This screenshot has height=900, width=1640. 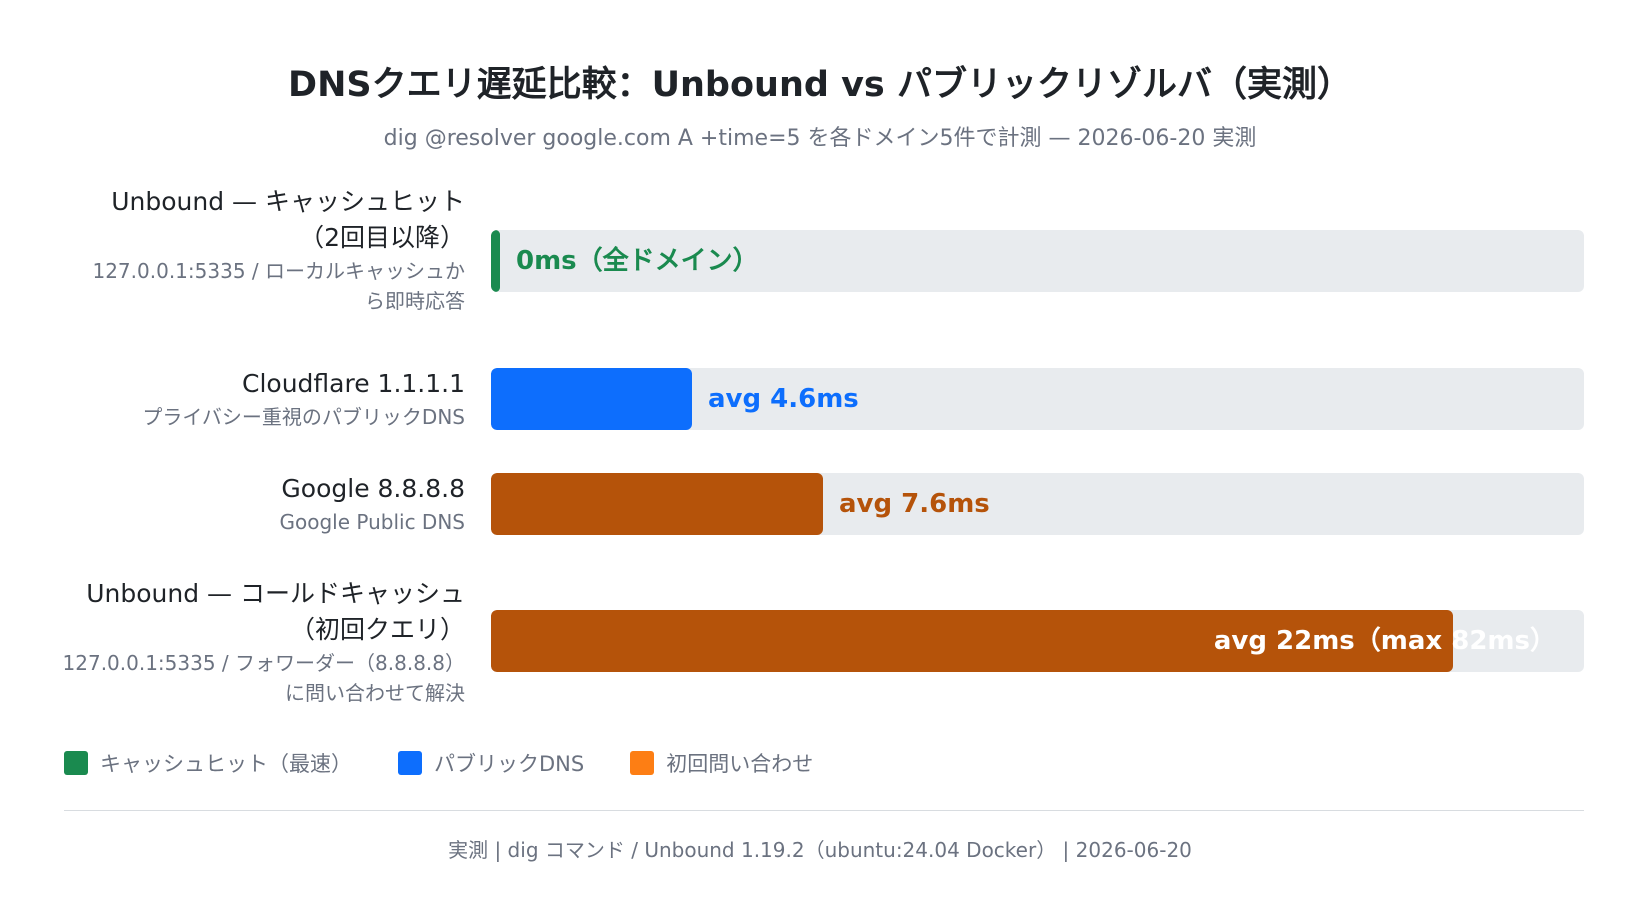 What do you see at coordinates (1037, 504) in the screenshot?
I see `bar-track-google: avg 7.6ms` at bounding box center [1037, 504].